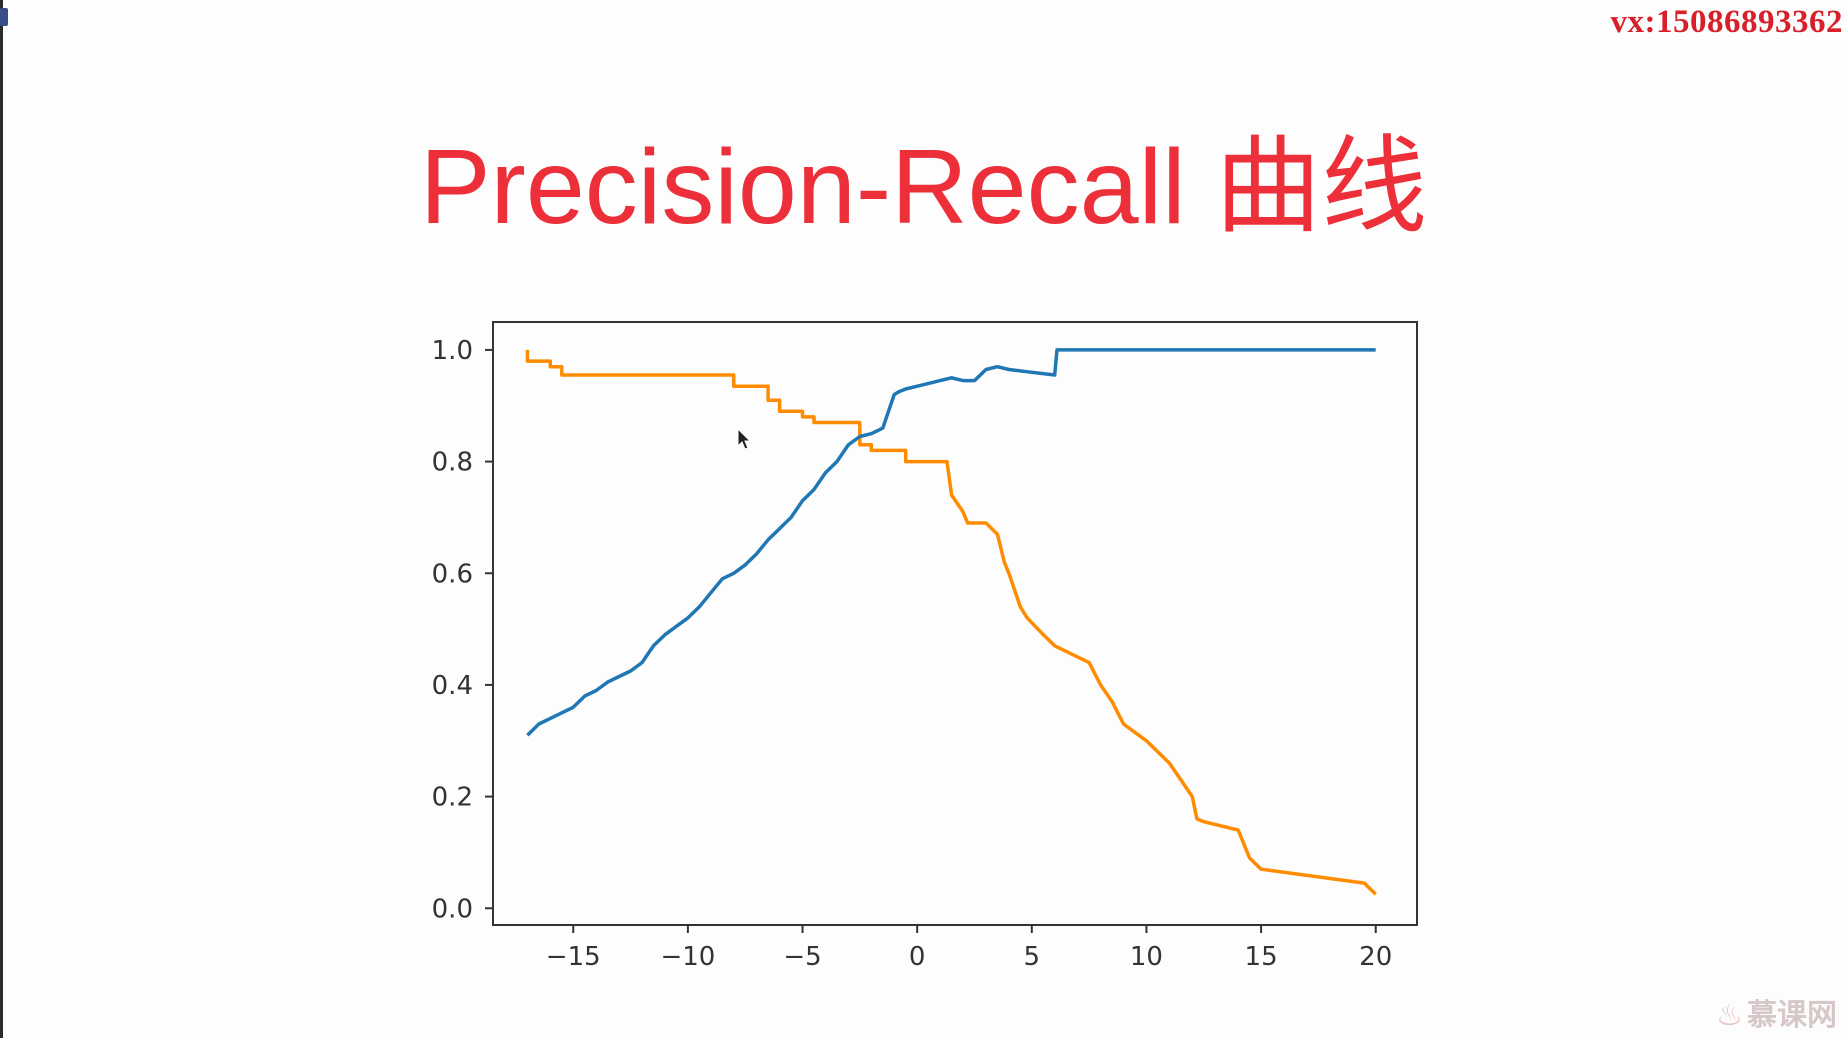 The image size is (1847, 1038). Describe the element at coordinates (1375, 957) in the screenshot. I see `x-tick-label: 20` at that location.